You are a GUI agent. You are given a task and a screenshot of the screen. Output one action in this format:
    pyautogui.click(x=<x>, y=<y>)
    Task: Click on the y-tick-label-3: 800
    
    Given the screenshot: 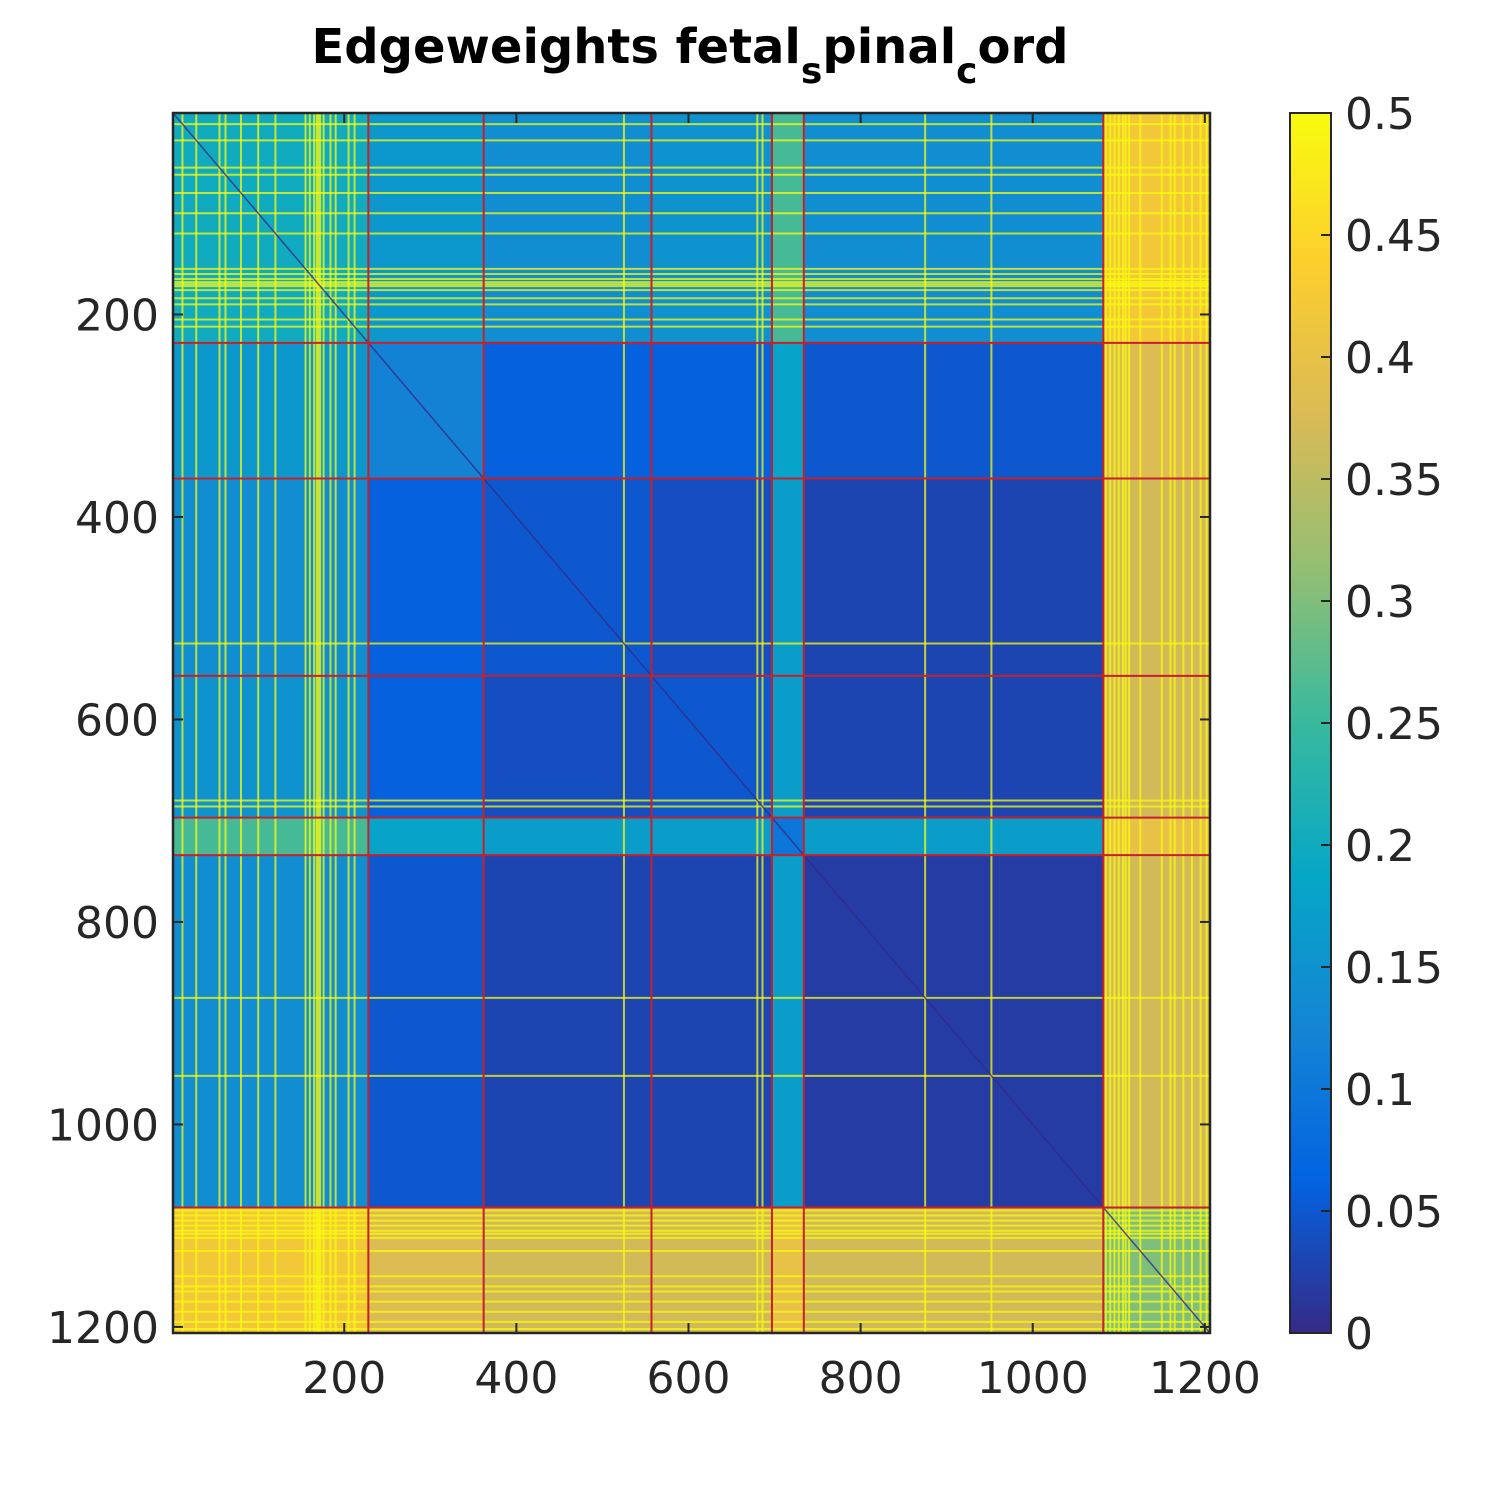 What is the action you would take?
    pyautogui.click(x=117, y=923)
    